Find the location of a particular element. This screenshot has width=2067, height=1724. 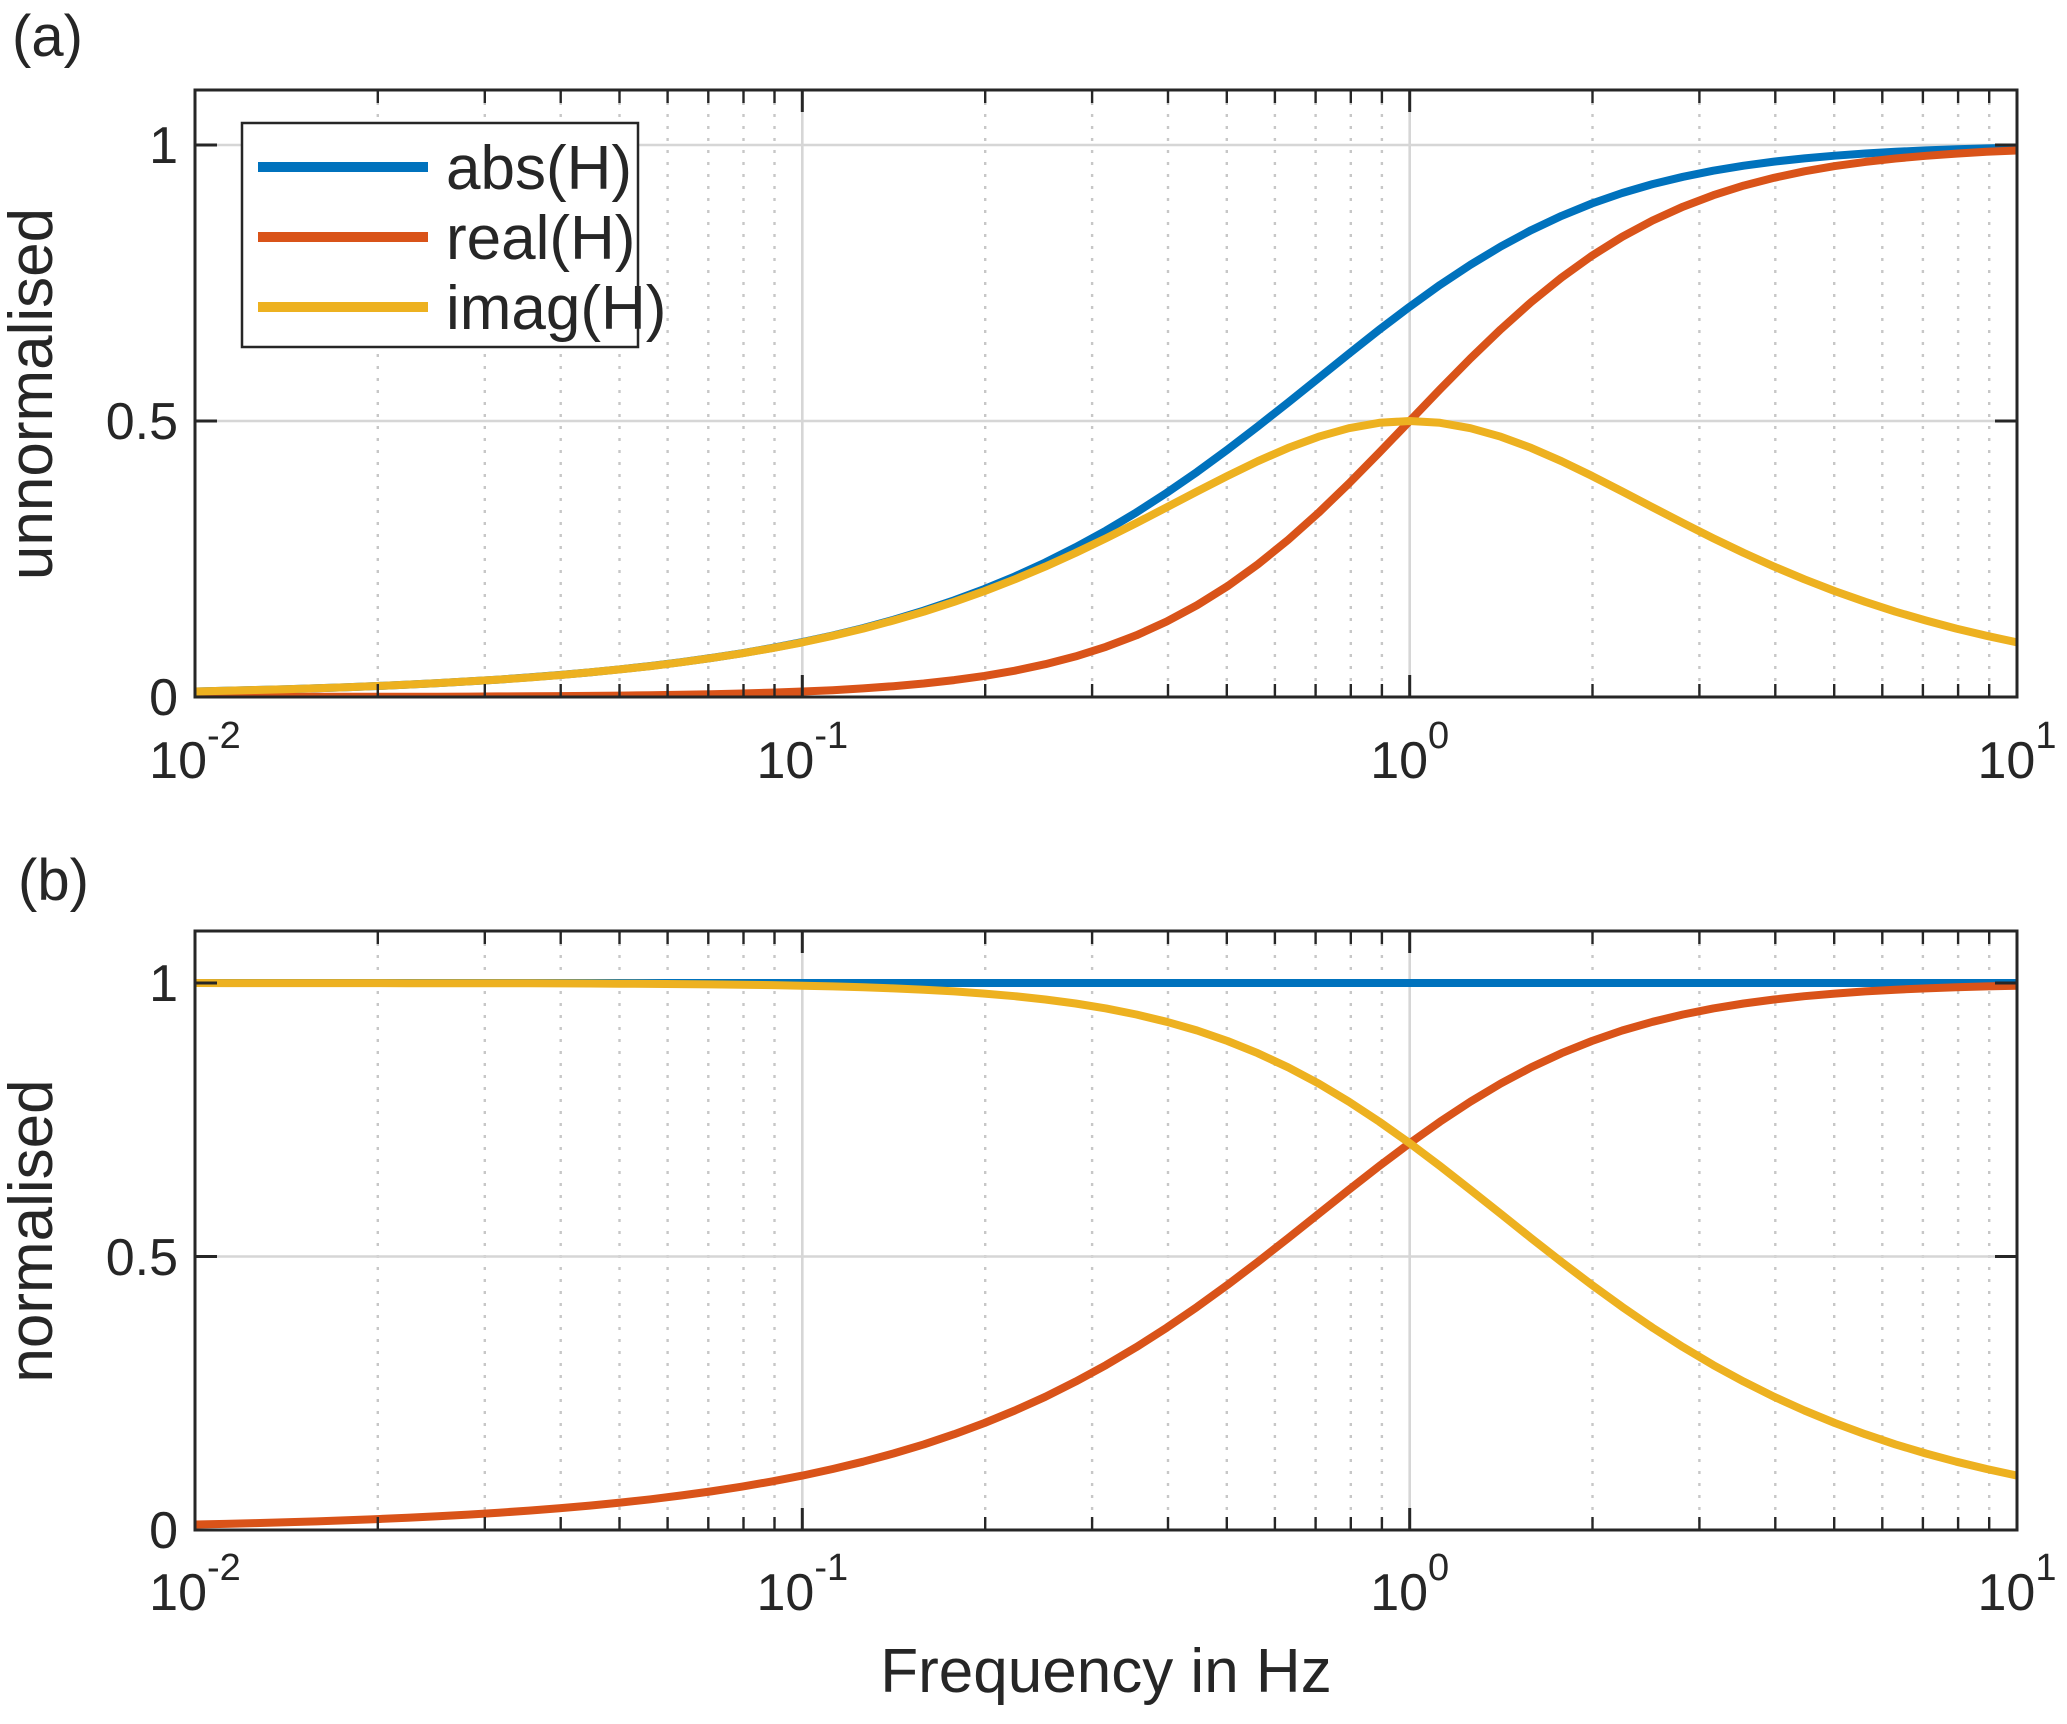

panel-b-ytick-1: 1 is located at coordinates (163, 984).